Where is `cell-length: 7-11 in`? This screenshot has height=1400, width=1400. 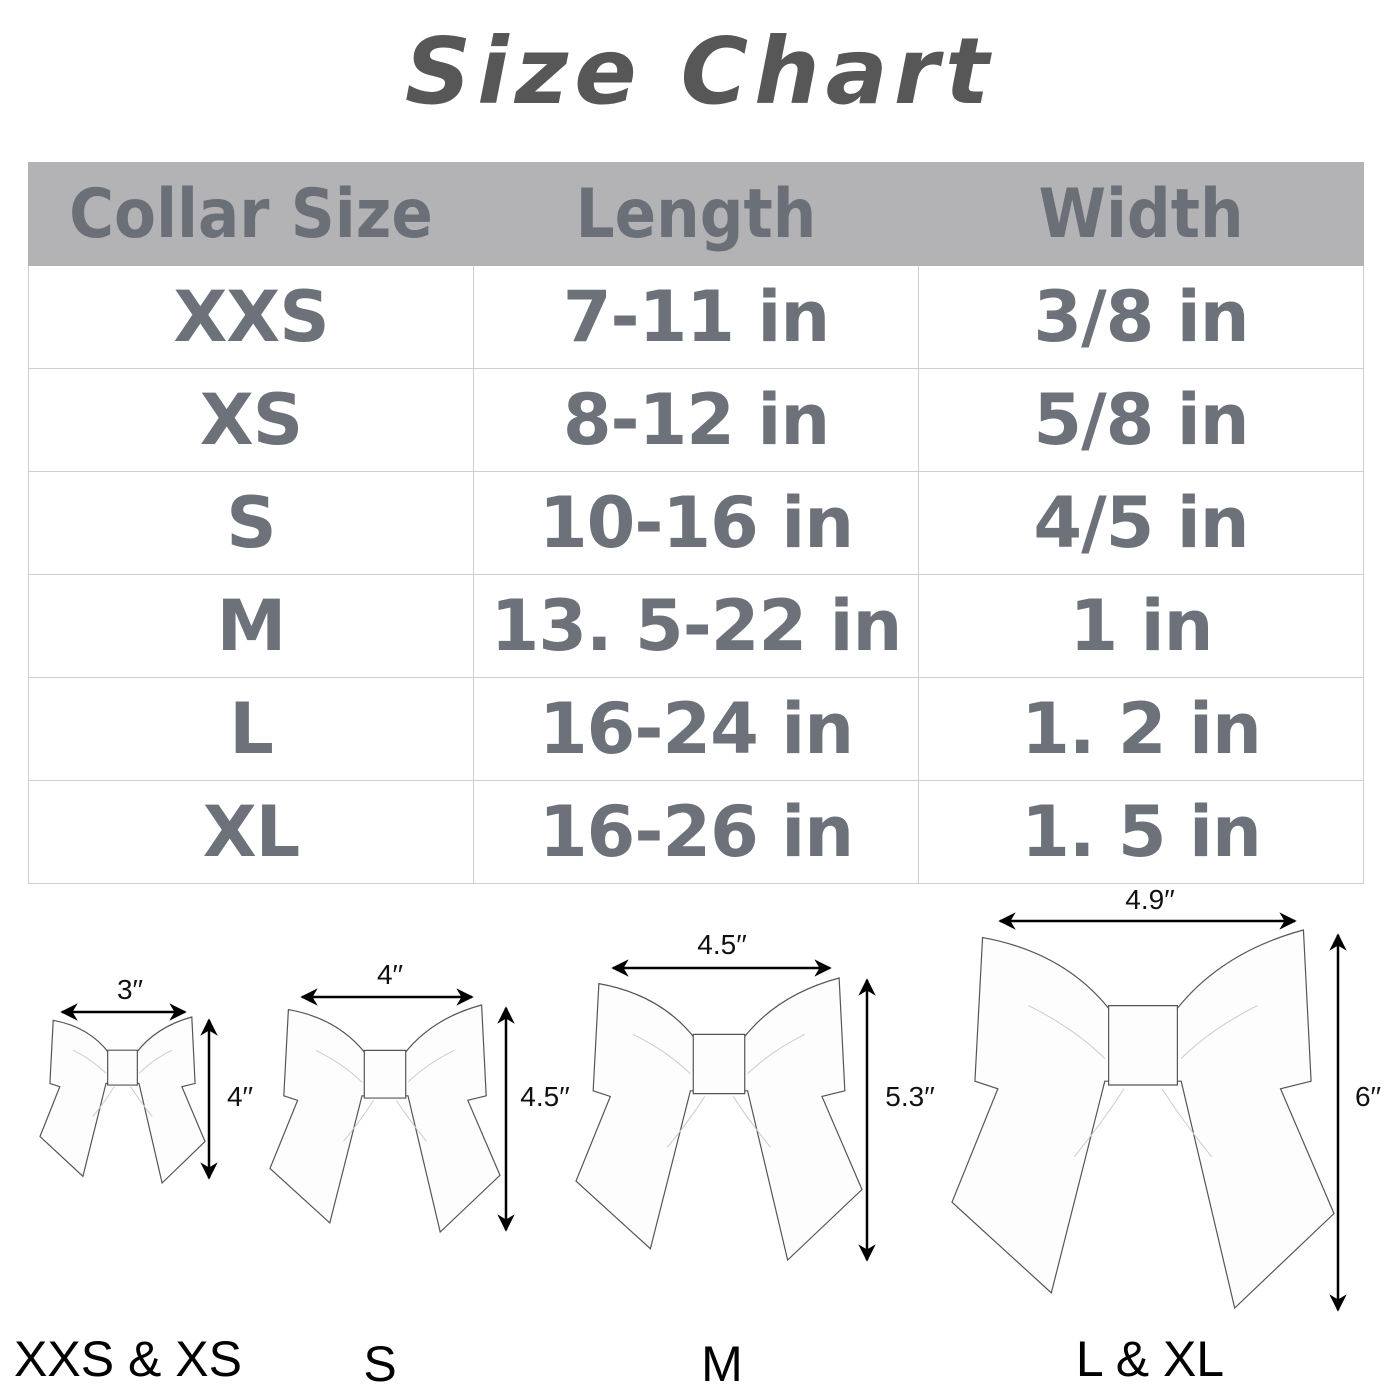
cell-length: 7-11 in is located at coordinates (696, 317).